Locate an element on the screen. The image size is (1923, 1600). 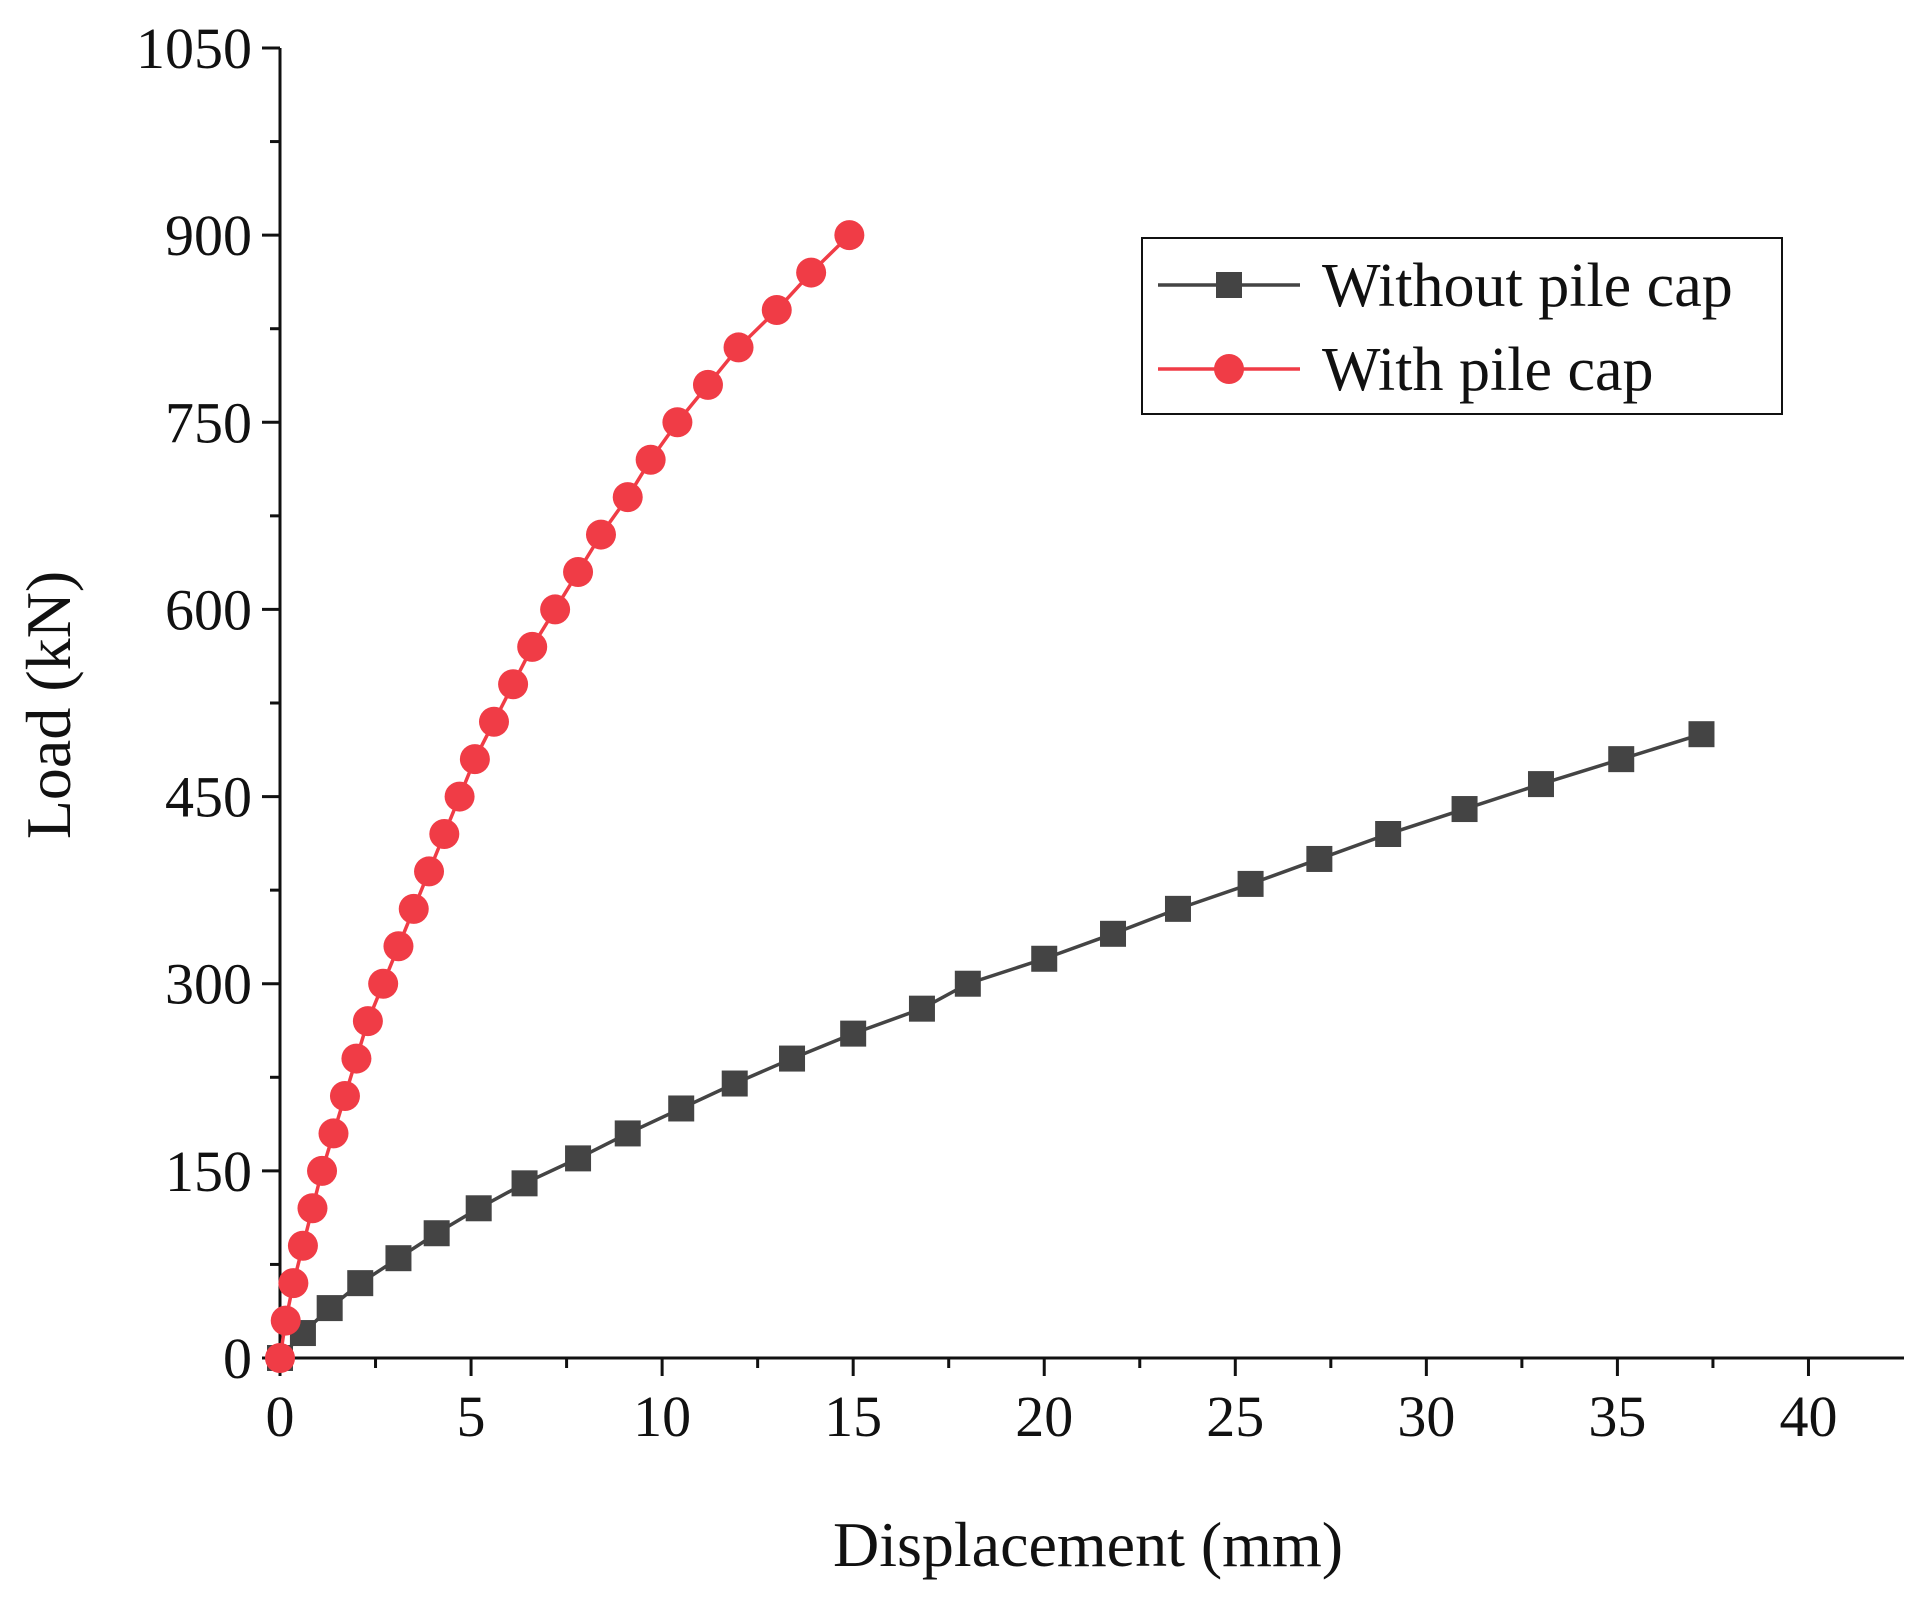
x-tick-label: 5 is located at coordinates (471, 1416).